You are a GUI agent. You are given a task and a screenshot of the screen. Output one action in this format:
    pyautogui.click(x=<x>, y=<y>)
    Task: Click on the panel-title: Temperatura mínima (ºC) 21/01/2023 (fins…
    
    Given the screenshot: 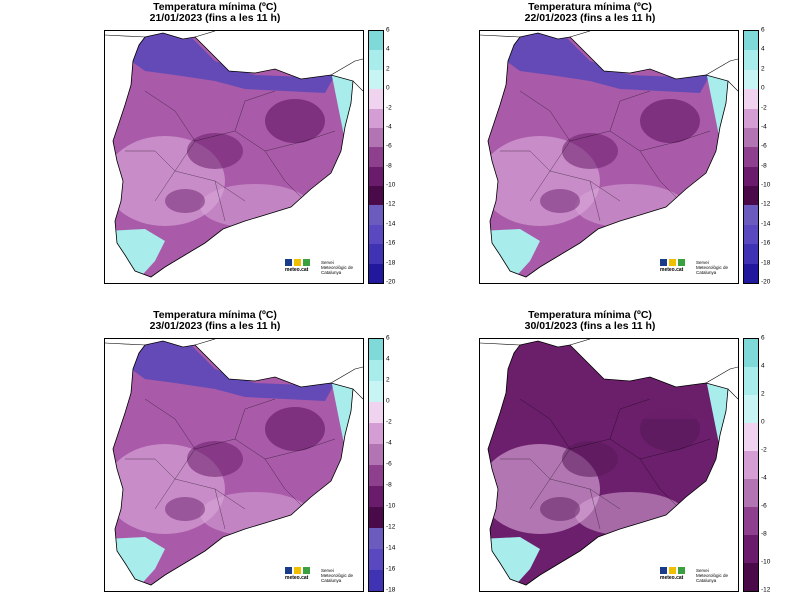 What is the action you would take?
    pyautogui.click(x=215, y=13)
    